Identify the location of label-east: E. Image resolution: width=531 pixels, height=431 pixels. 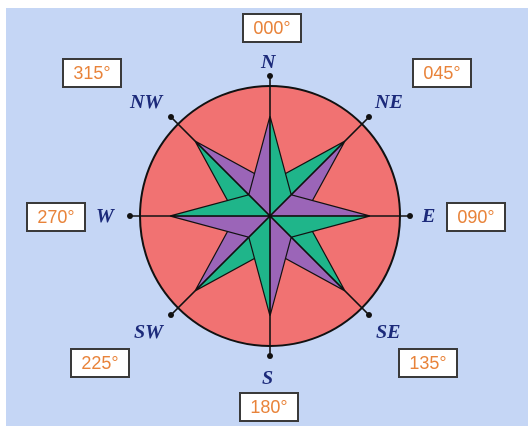
(429, 216).